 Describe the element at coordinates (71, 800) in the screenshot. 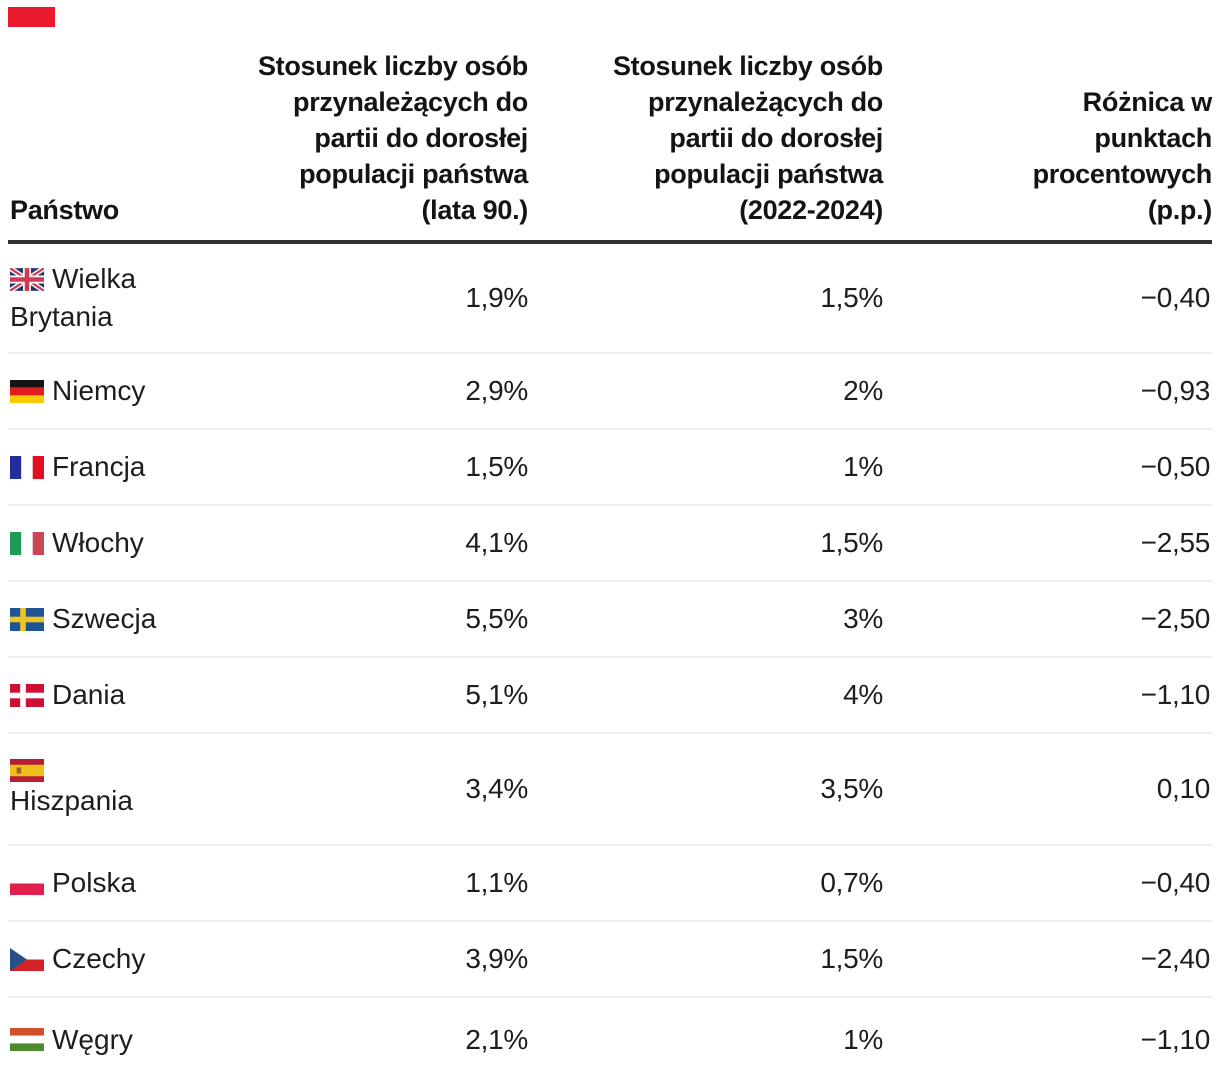

I see `country-name: Hiszpania` at that location.